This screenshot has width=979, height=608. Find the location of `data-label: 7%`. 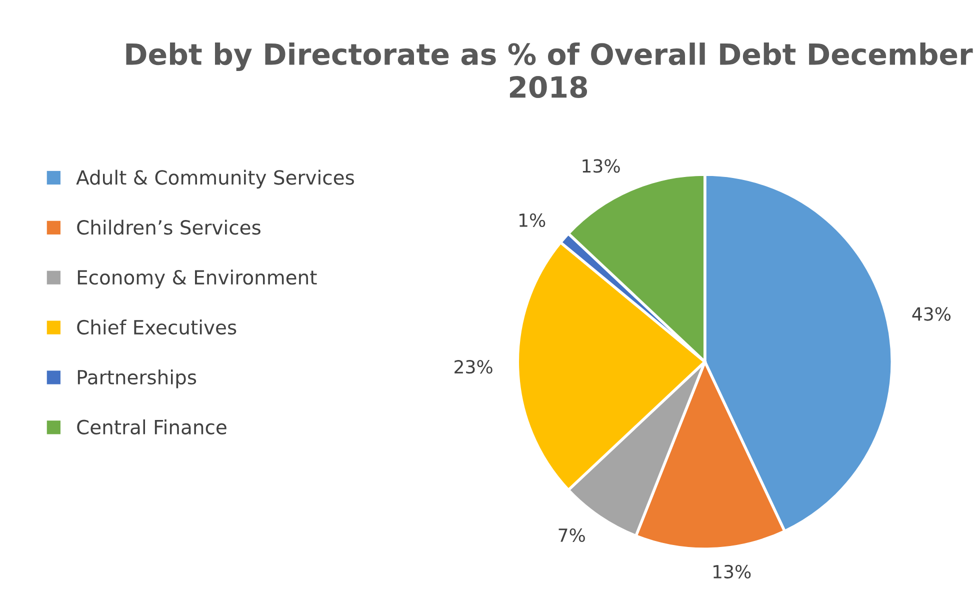

data-label: 7% is located at coordinates (571, 535).